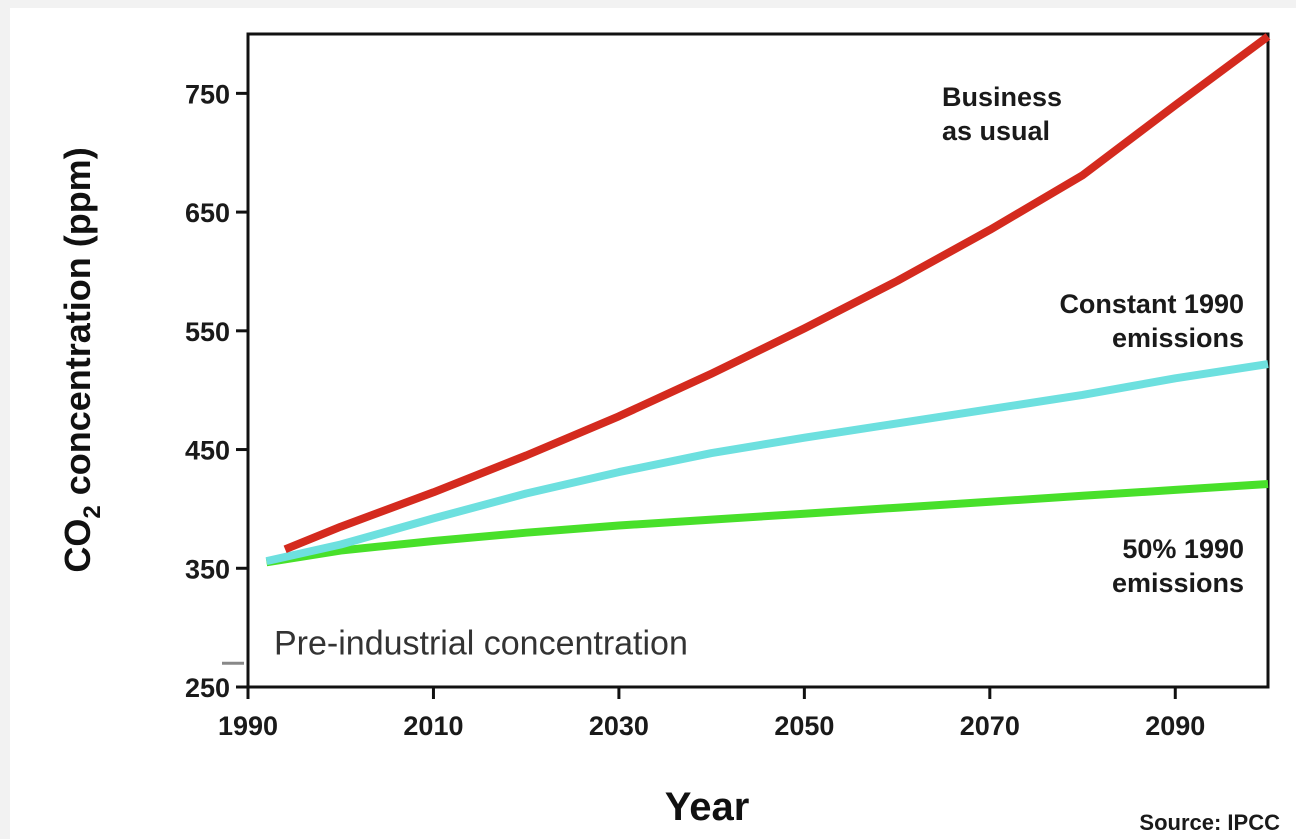 The height and width of the screenshot is (839, 1296). Describe the element at coordinates (1183, 549) in the screenshot. I see `series-label-2-line-0: 50% 1990` at that location.